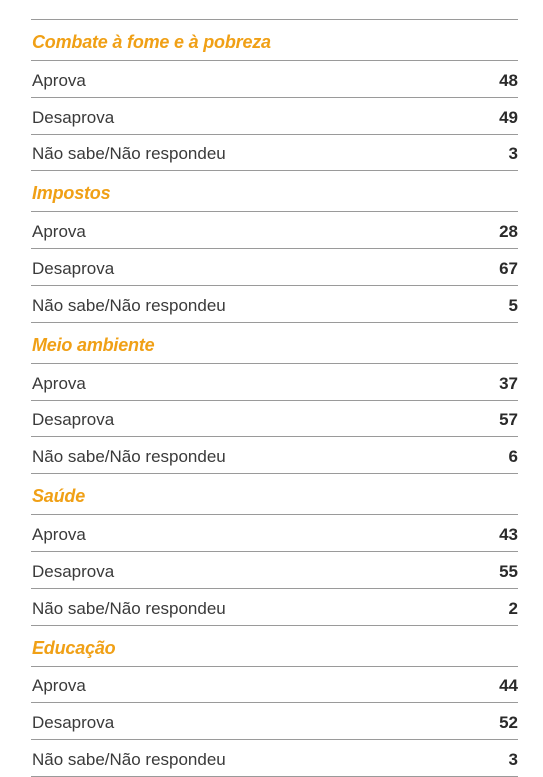 The image size is (543, 777). I want to click on row-value: 49, so click(508, 117).